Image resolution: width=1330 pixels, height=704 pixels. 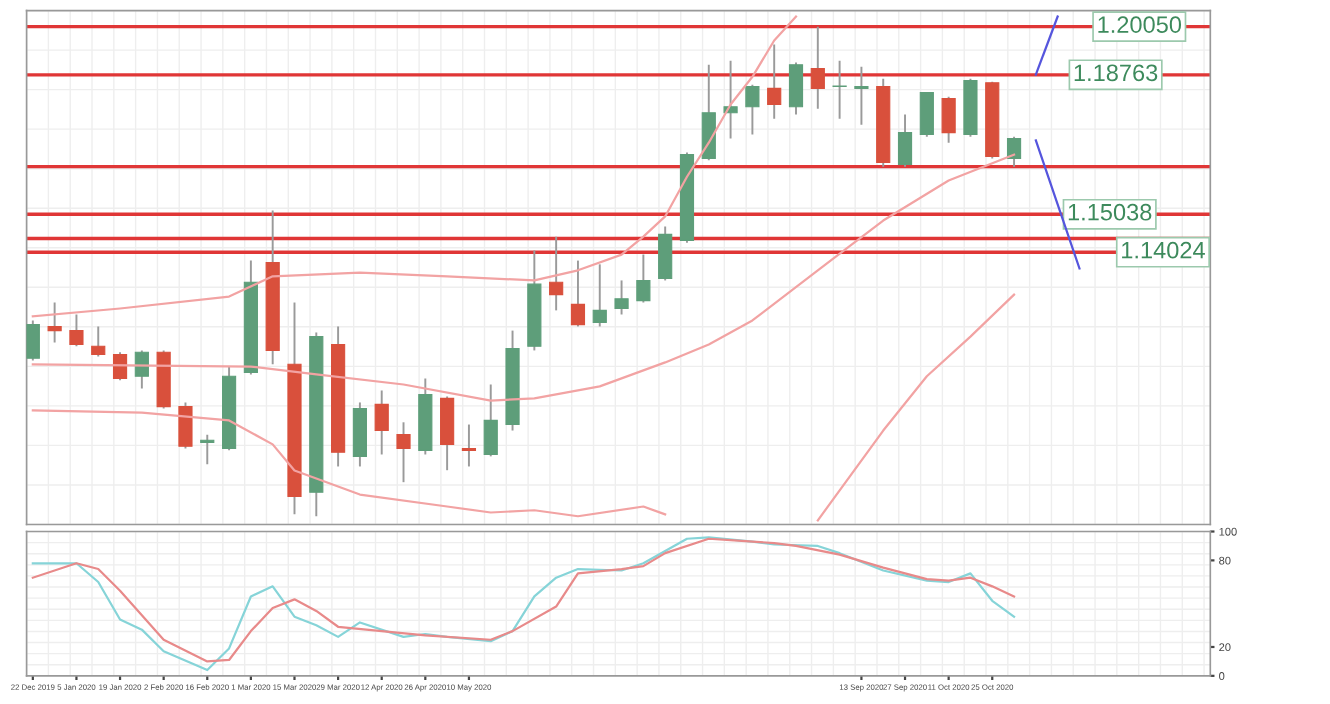 What do you see at coordinates (1140, 24) in the screenshot?
I see `ref-line-label: 1.20050` at bounding box center [1140, 24].